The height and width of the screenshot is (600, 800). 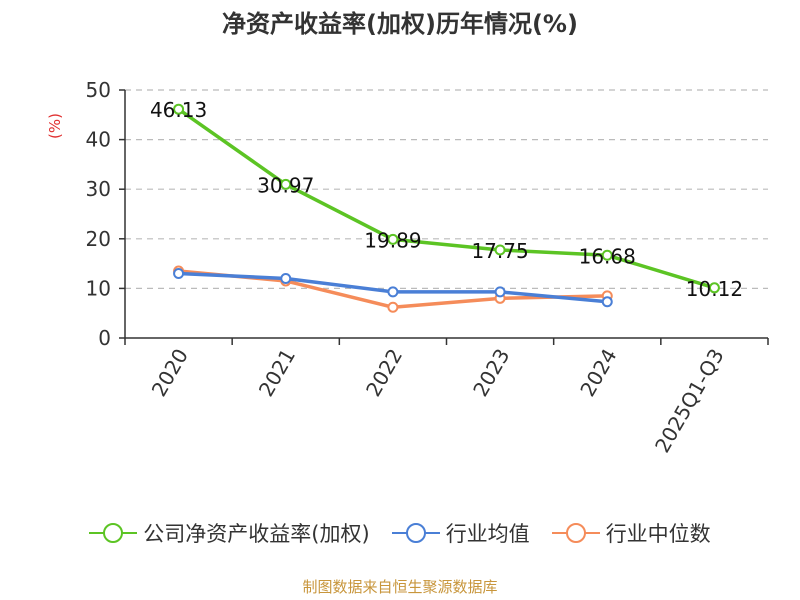 I want to click on data-point-company-2022, so click(x=393, y=239).